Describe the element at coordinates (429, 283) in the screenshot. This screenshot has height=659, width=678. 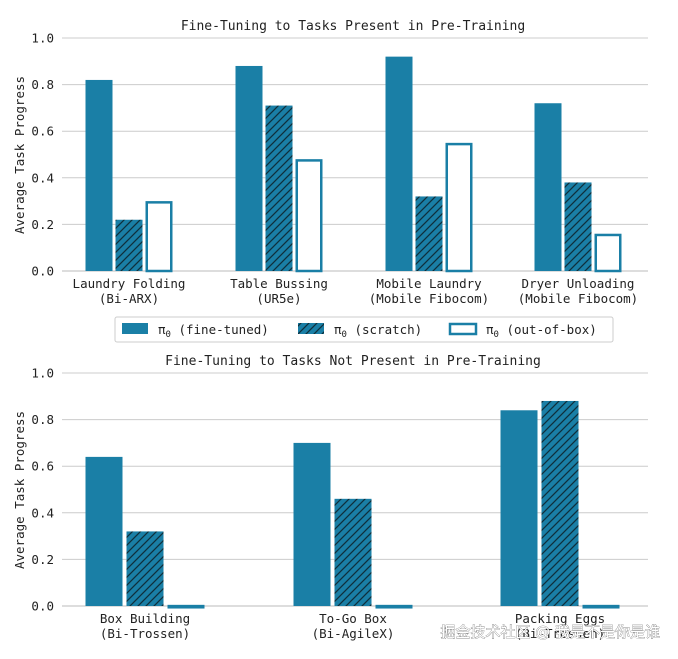
I see `category-label: Mobile Laundry` at that location.